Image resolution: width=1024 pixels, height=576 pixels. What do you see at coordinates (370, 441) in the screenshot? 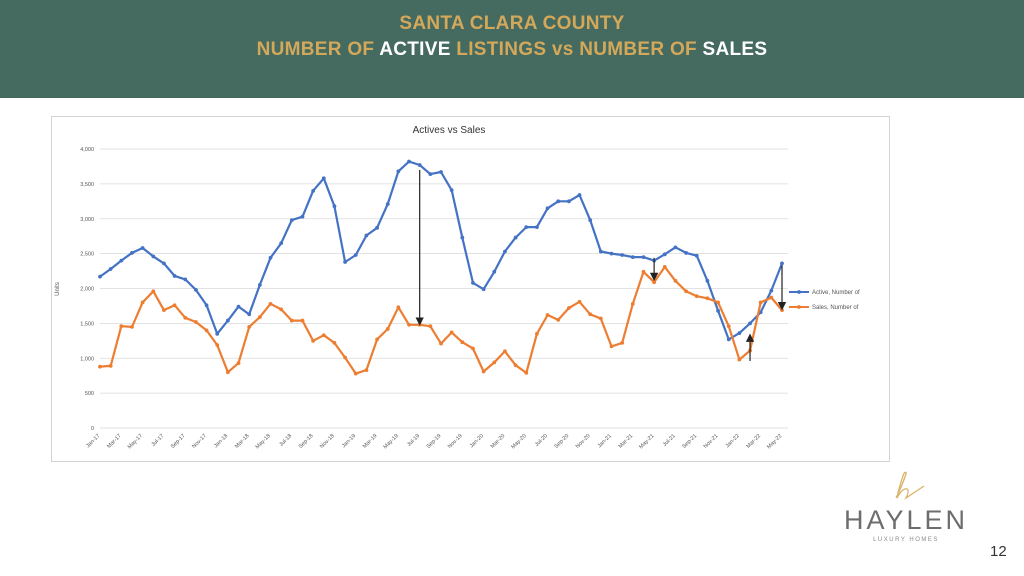
I see `x-tick-label: Mar-19` at bounding box center [370, 441].